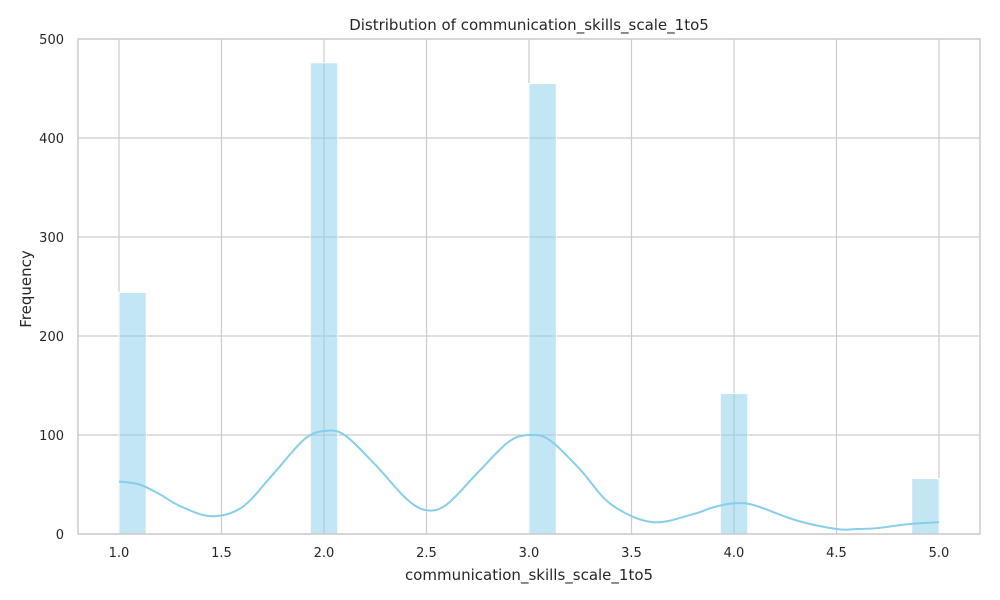 Image resolution: width=1000 pixels, height=600 pixels. I want to click on y-tick-label: 200, so click(51, 337).